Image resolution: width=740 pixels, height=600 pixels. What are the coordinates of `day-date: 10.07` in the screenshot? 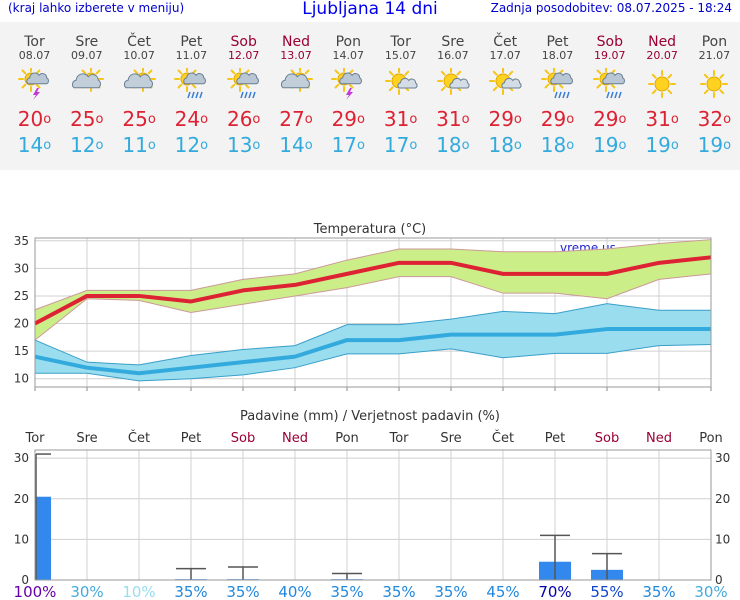 It's located at (139, 55).